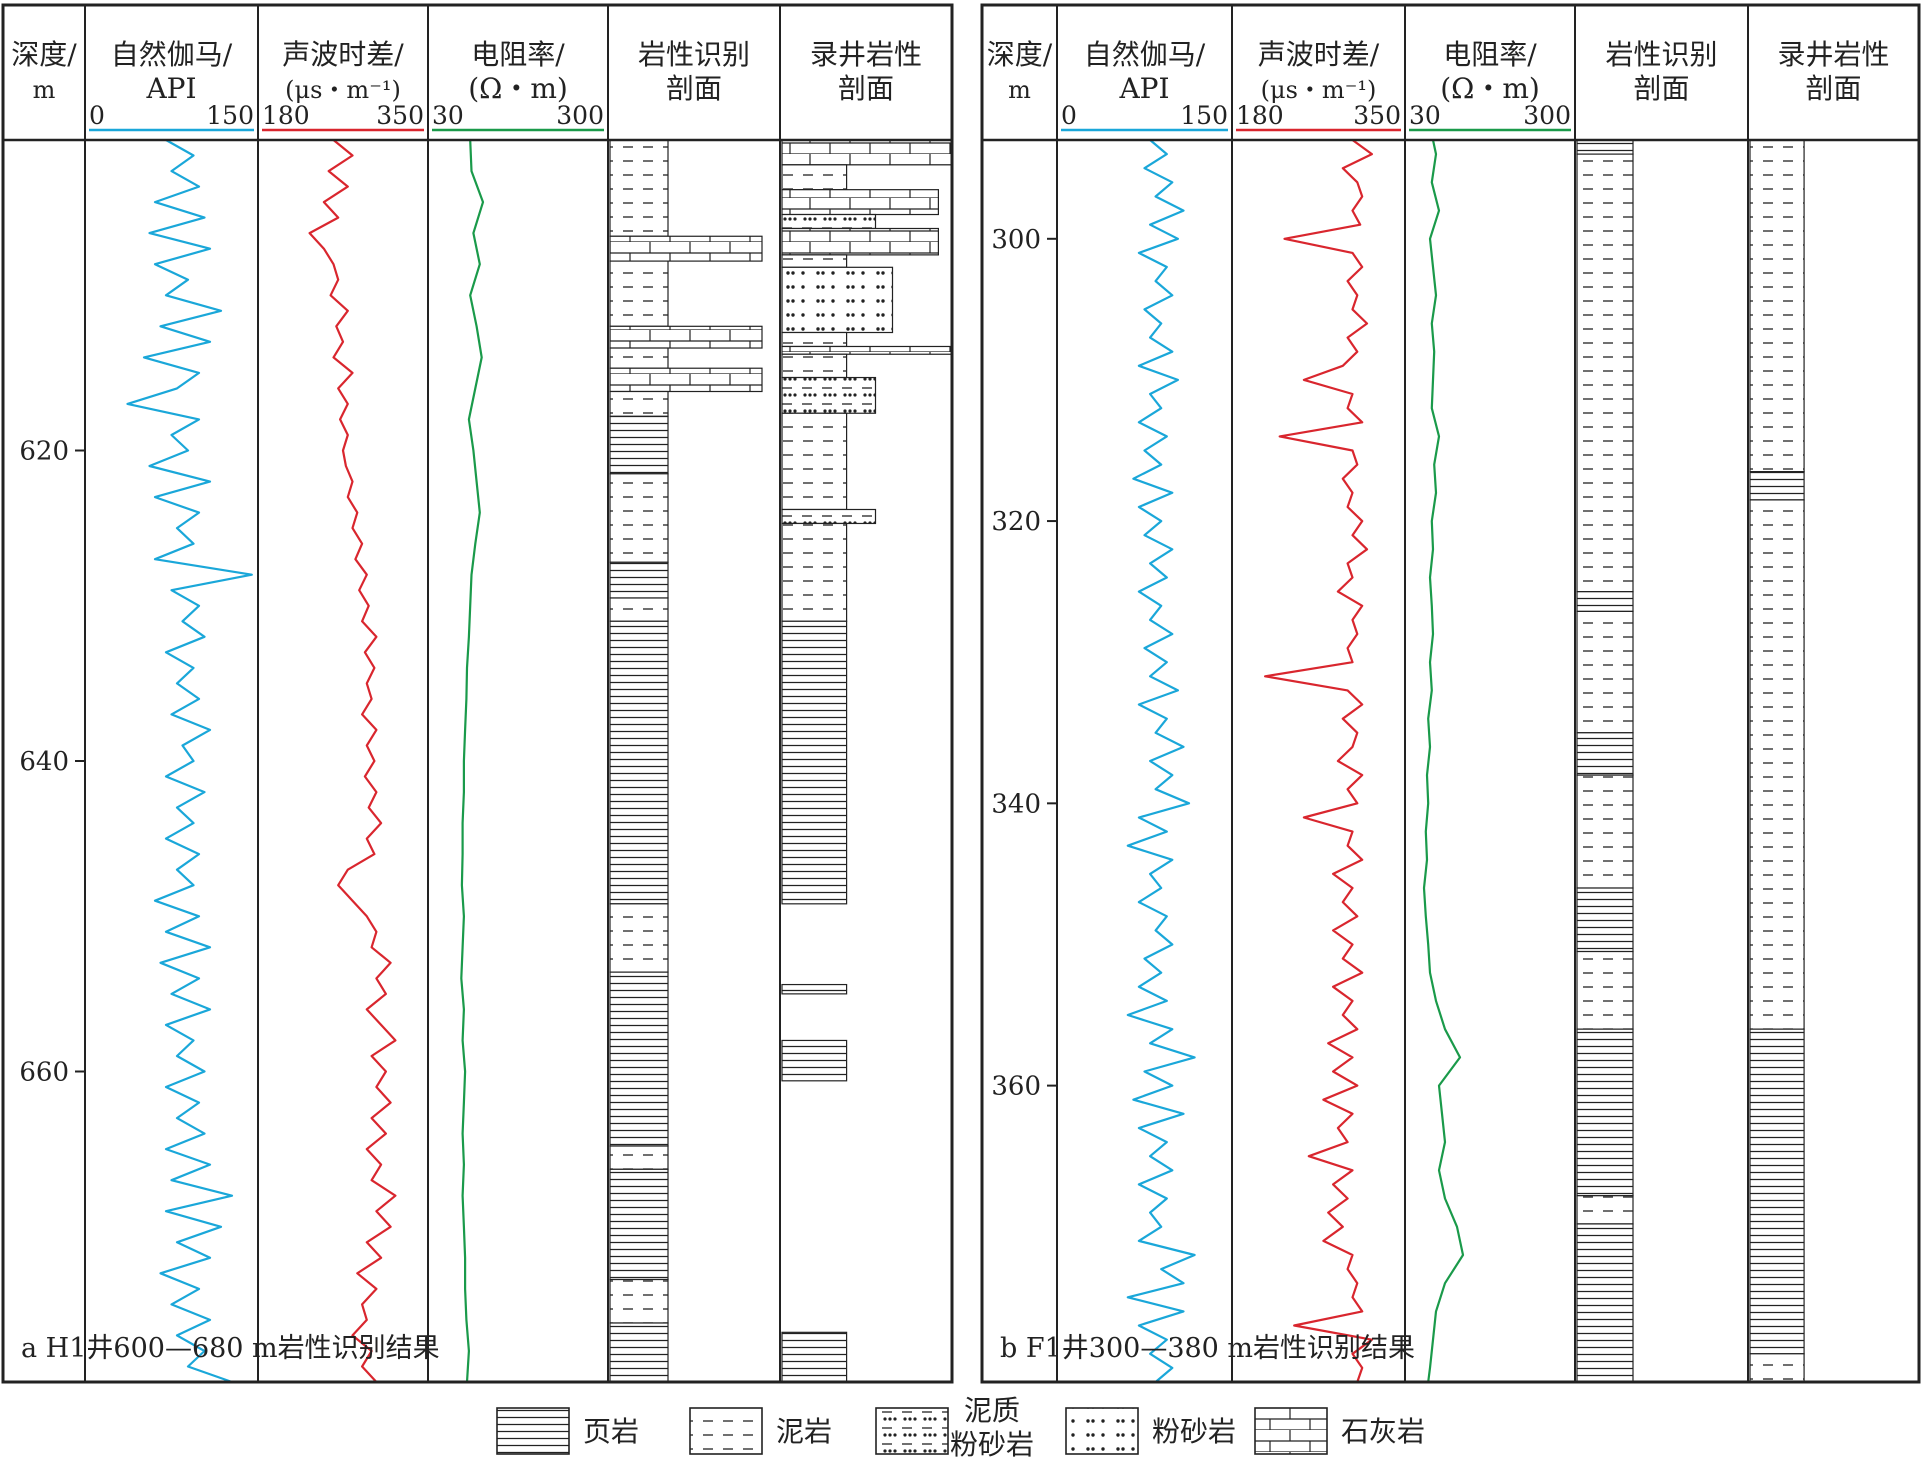 This screenshot has height=1467, width=1925. I want to click on depth-tick-label: 360, so click(1016, 1087).